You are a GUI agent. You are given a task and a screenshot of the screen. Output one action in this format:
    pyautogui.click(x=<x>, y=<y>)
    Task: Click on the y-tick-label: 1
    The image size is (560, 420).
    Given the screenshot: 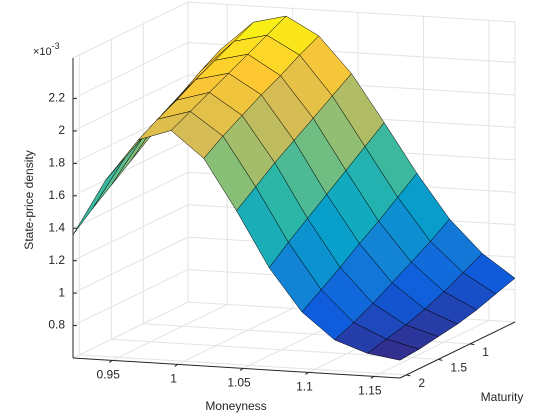 What is the action you would take?
    pyautogui.click(x=485, y=352)
    